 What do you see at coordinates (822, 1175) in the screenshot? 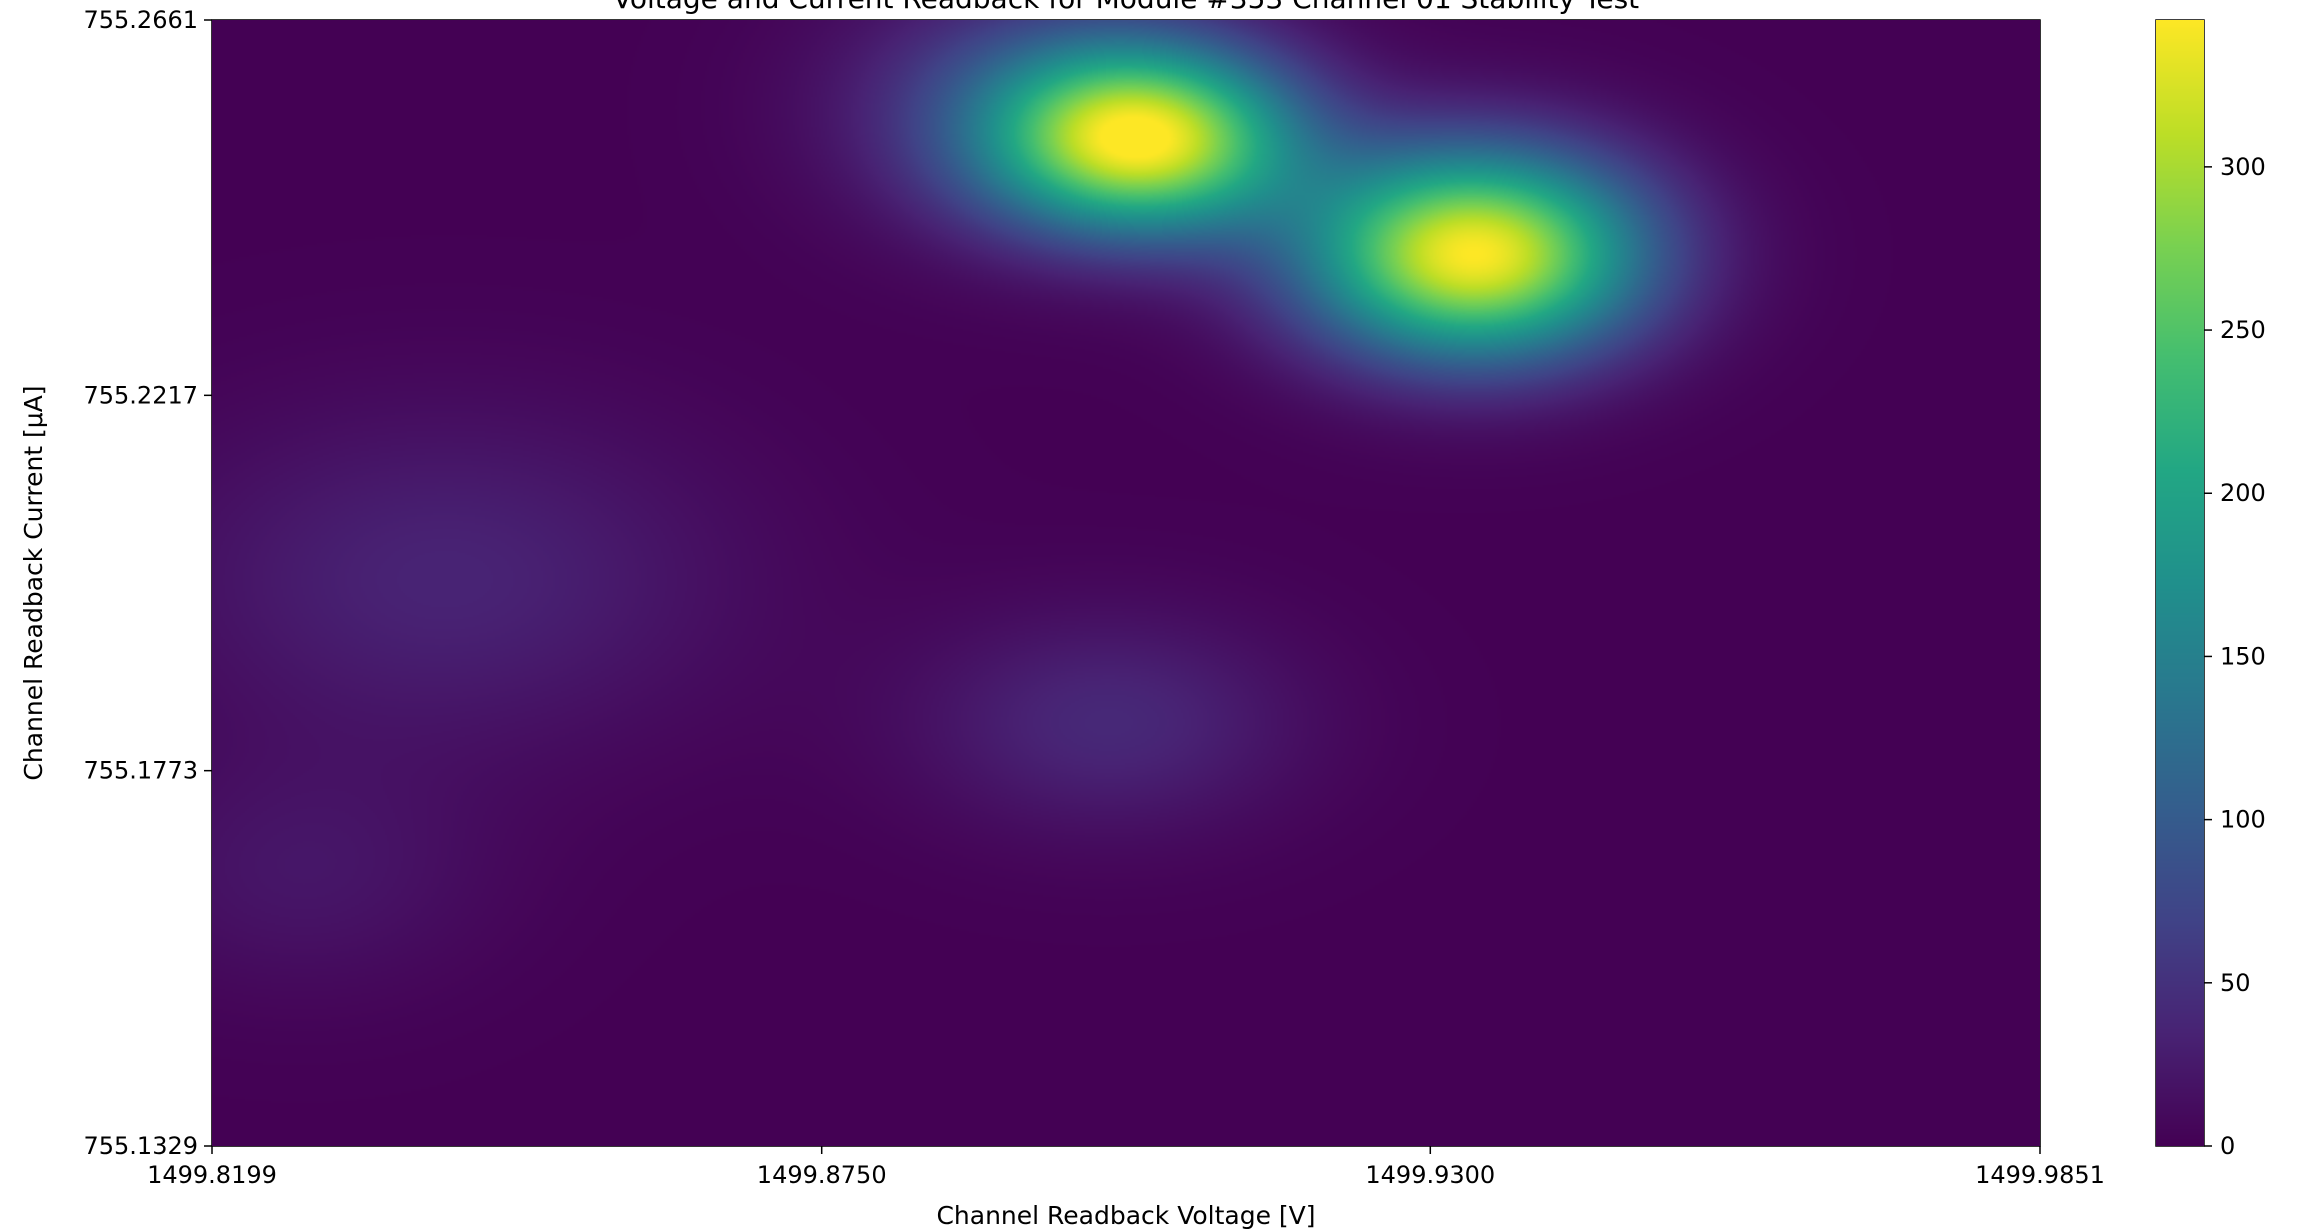
I see `x-tick-label: 1499.8750` at bounding box center [822, 1175].